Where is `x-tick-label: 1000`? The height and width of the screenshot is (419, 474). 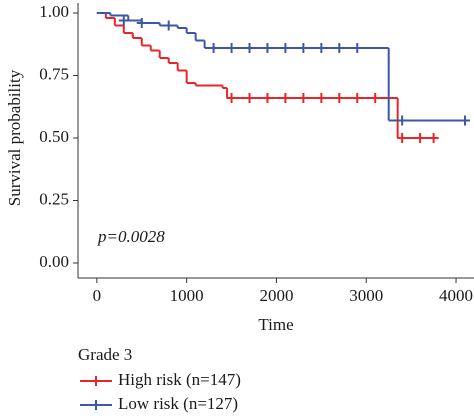 x-tick-label: 1000 is located at coordinates (187, 295).